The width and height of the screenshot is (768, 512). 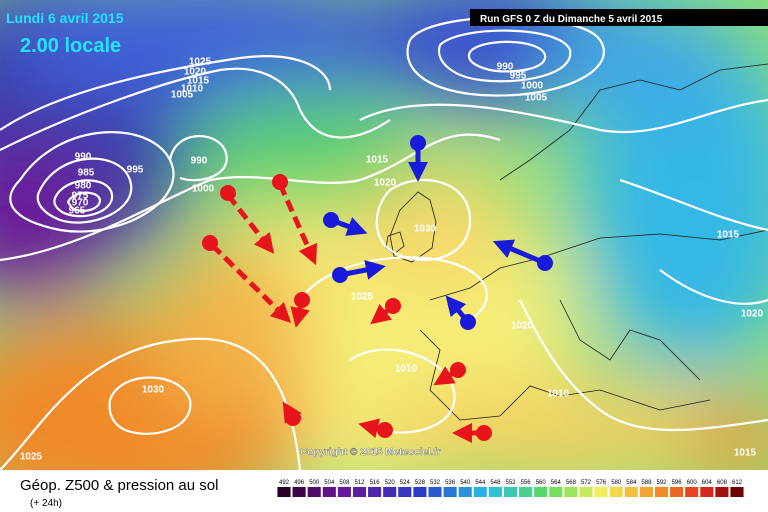 I want to click on scale-label: 500, so click(x=314, y=483).